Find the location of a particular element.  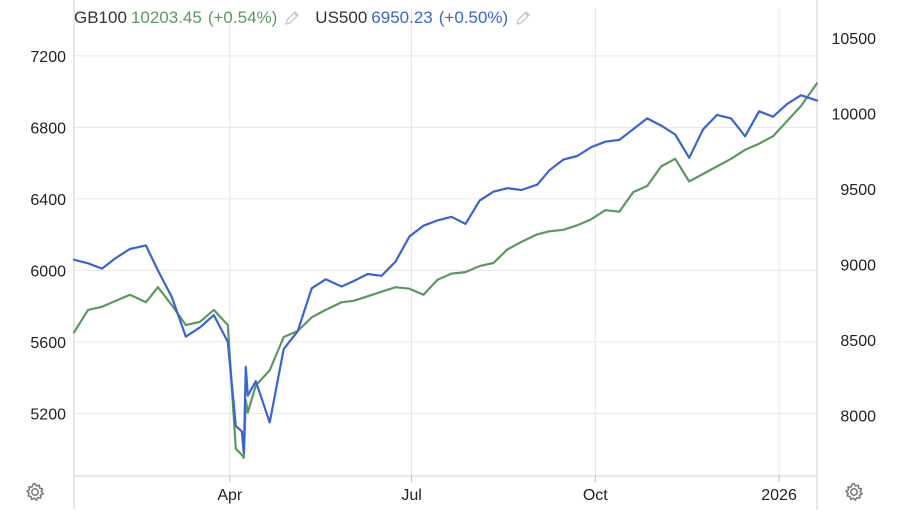

y-tick-label-left: 7200 is located at coordinates (48, 57).